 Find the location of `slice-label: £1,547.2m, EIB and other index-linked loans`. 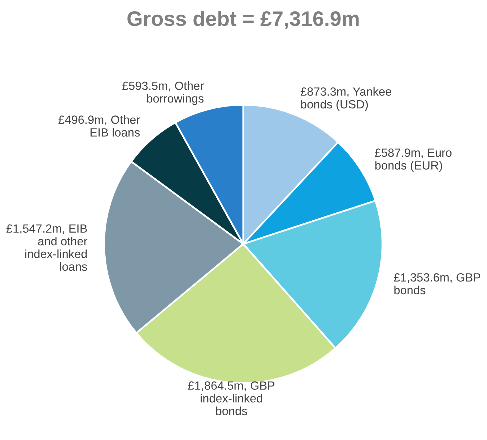

slice-label: £1,547.2m, EIB and other index-linked loans is located at coordinates (47, 248).